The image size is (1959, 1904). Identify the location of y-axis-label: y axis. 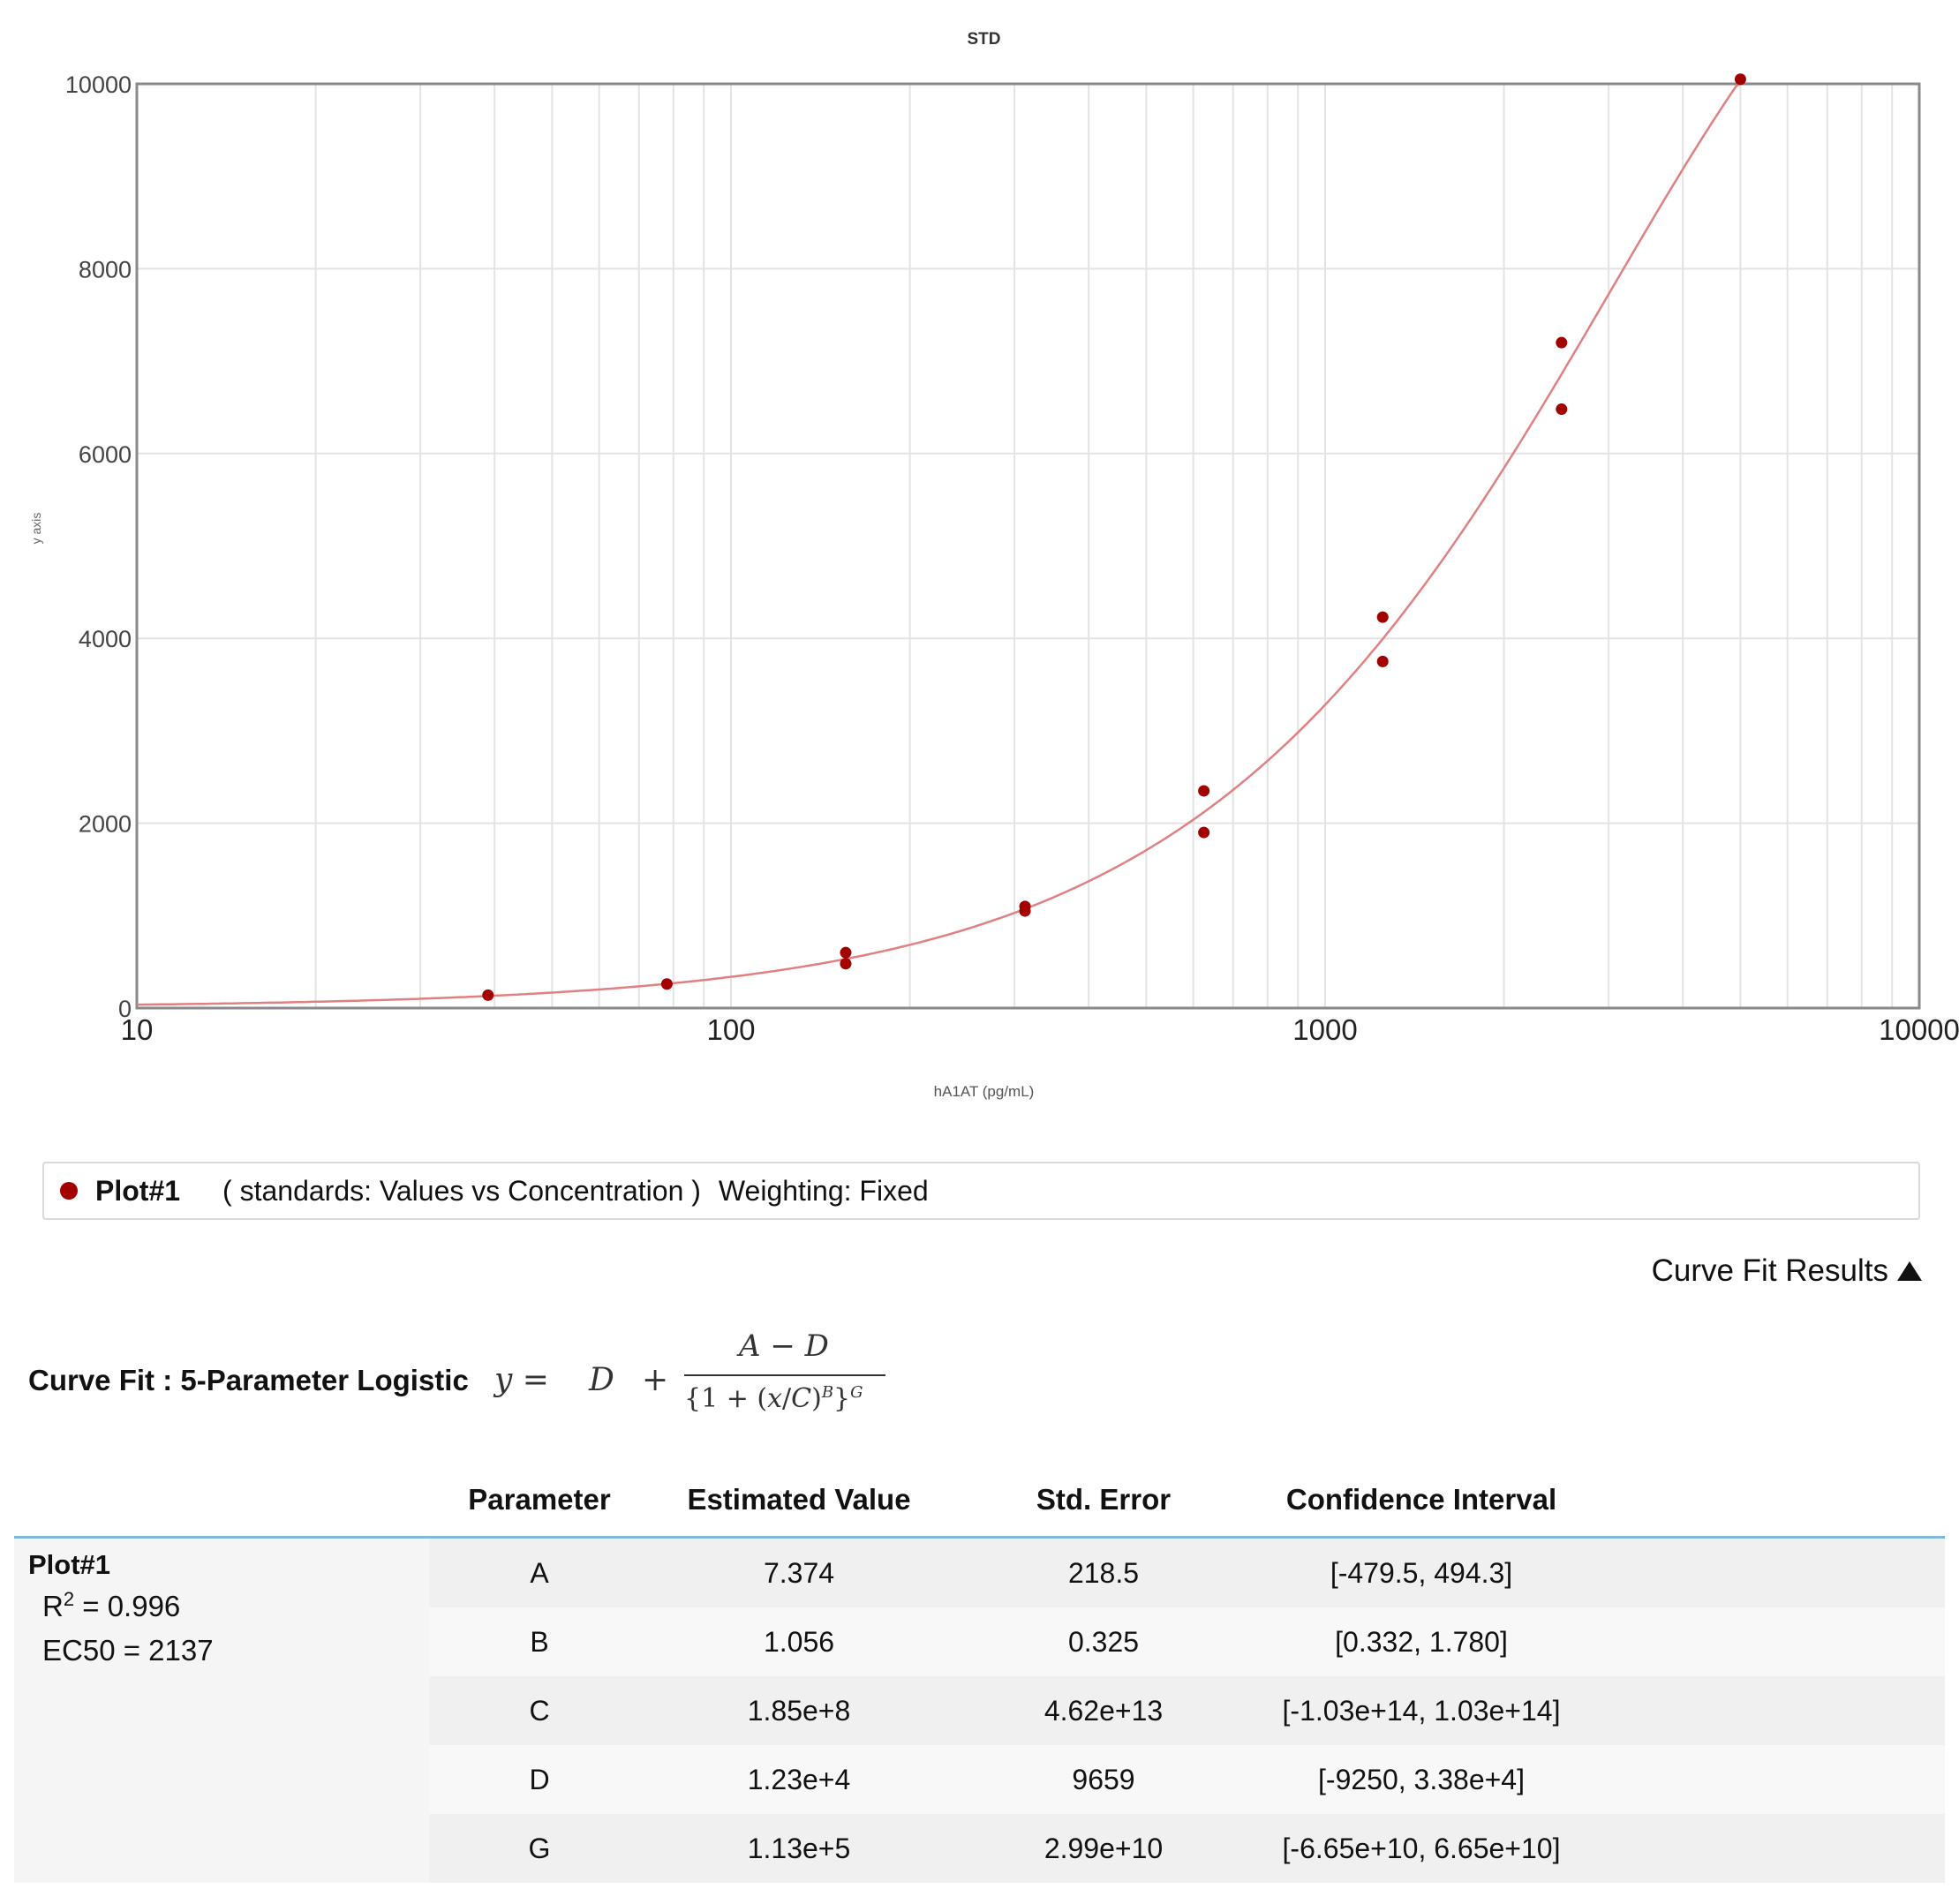
(36, 529).